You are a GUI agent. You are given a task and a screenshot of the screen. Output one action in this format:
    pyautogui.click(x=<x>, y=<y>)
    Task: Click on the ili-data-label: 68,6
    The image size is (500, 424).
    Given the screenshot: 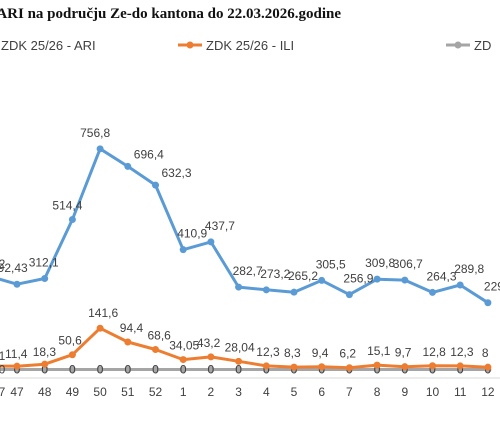 What is the action you would take?
    pyautogui.click(x=160, y=335)
    